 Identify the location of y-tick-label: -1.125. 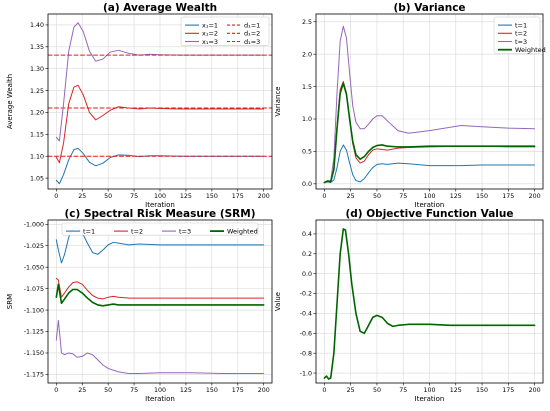
(34, 332).